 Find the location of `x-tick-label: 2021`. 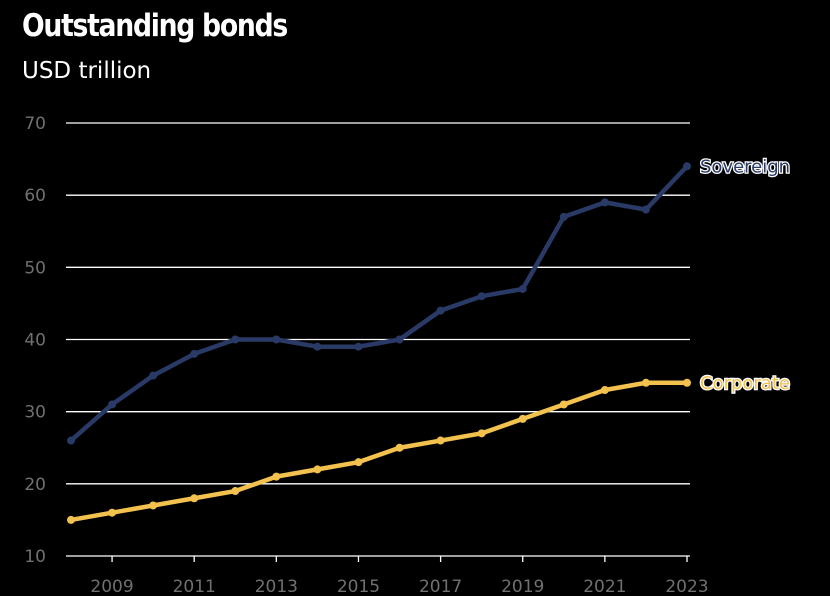

x-tick-label: 2021 is located at coordinates (604, 586).